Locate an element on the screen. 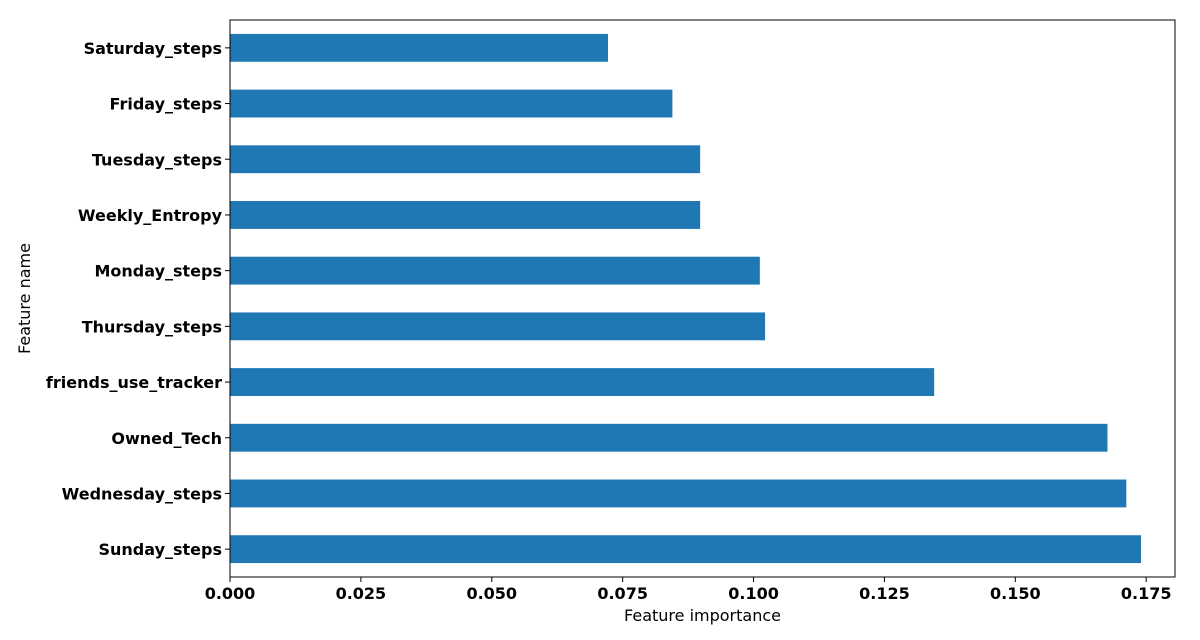 This screenshot has height=640, width=1200. x-tick-label: 0.025 is located at coordinates (361, 593).